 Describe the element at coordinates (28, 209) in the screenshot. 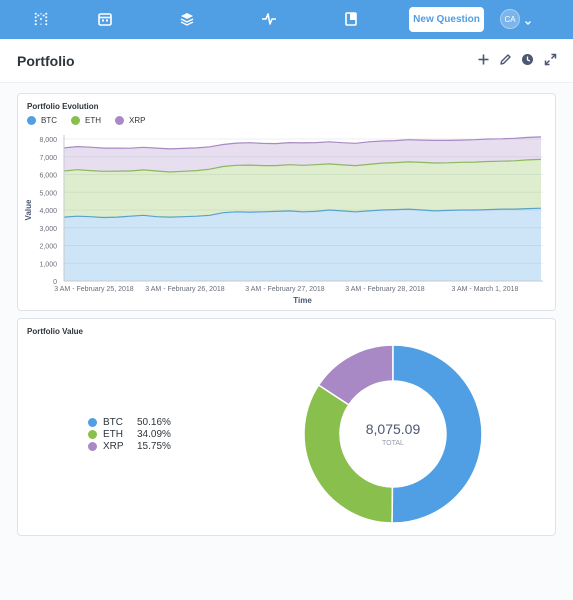

I see `y-axis-title: Value` at that location.